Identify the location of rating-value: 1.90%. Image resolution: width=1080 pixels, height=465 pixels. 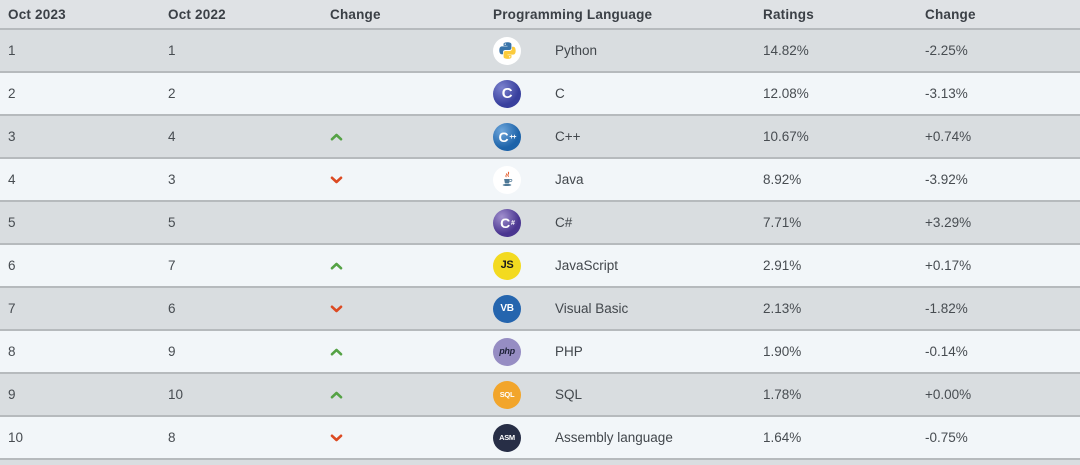
(782, 351).